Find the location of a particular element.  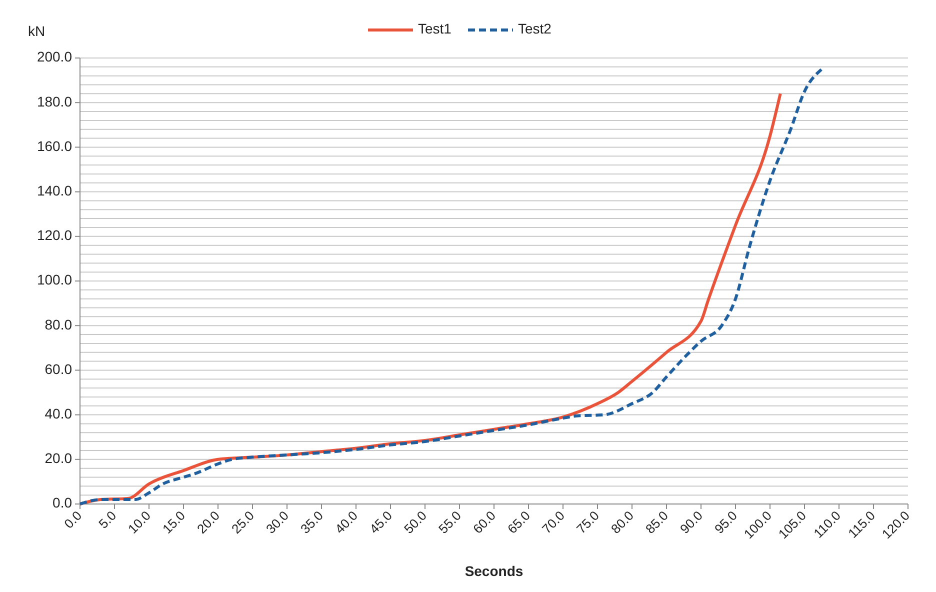

y-tick-label: 40.0 is located at coordinates (58, 414).